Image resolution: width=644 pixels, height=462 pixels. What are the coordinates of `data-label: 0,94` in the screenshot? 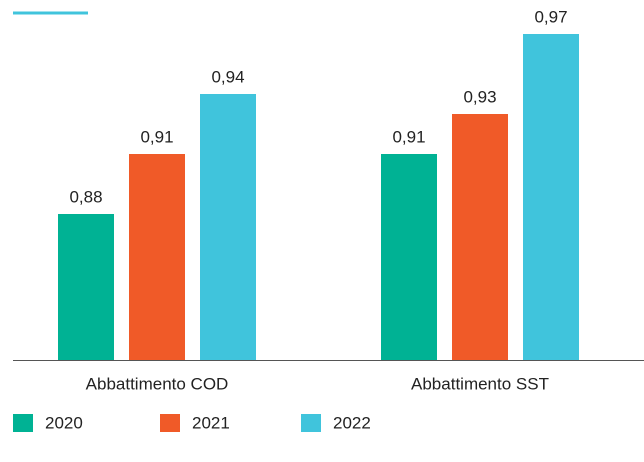 It's located at (227, 76).